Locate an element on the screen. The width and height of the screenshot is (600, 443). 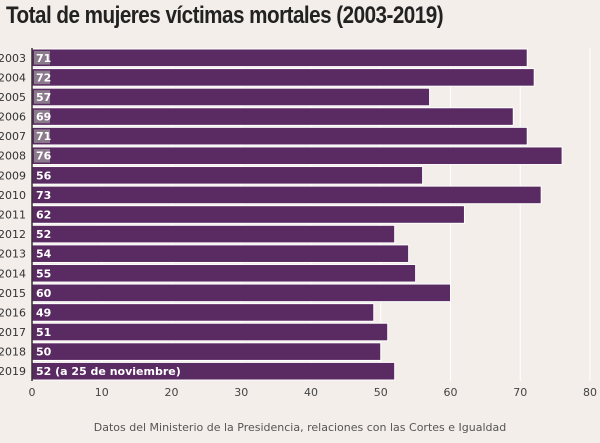
bar-2010 is located at coordinates (286, 195).